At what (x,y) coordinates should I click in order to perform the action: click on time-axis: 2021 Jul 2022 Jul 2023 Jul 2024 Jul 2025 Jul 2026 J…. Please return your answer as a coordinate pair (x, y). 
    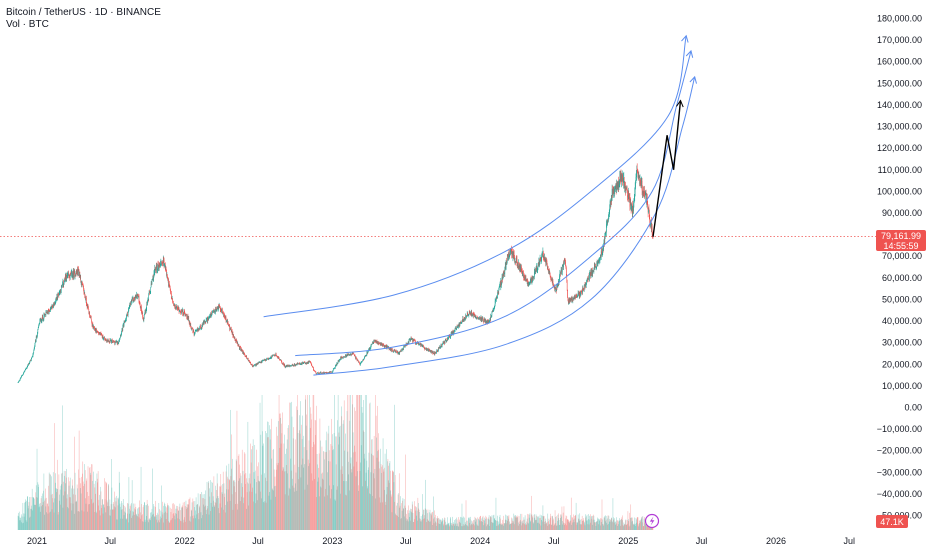
    Looking at the image, I should click on (441, 541).